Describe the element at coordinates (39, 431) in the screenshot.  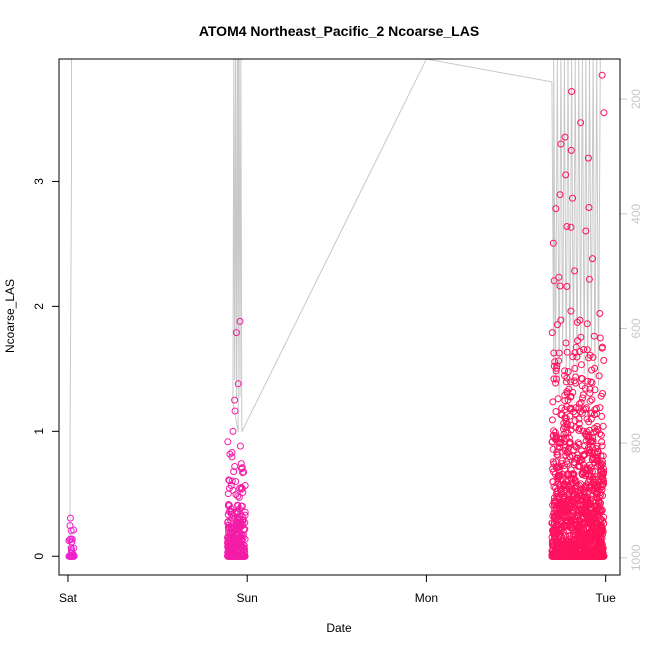
I see `y-tick-label: 1` at that location.